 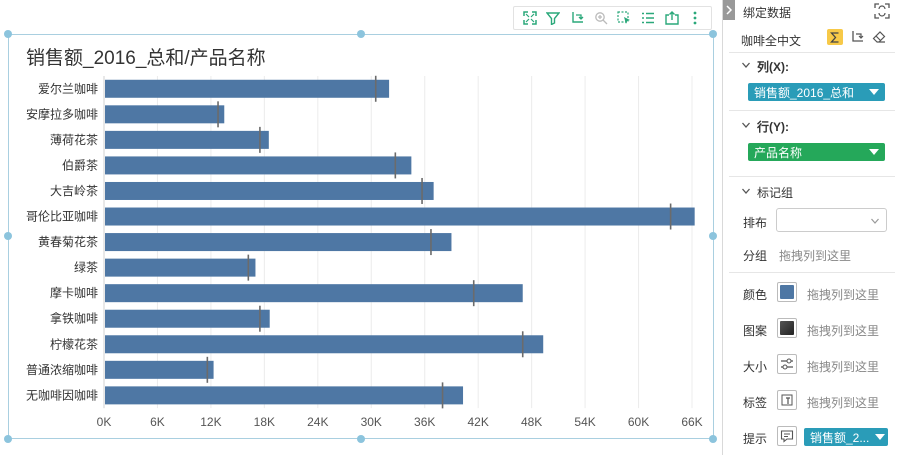 I want to click on y-tick-label: 黄春菊花茶, so click(x=68, y=241).